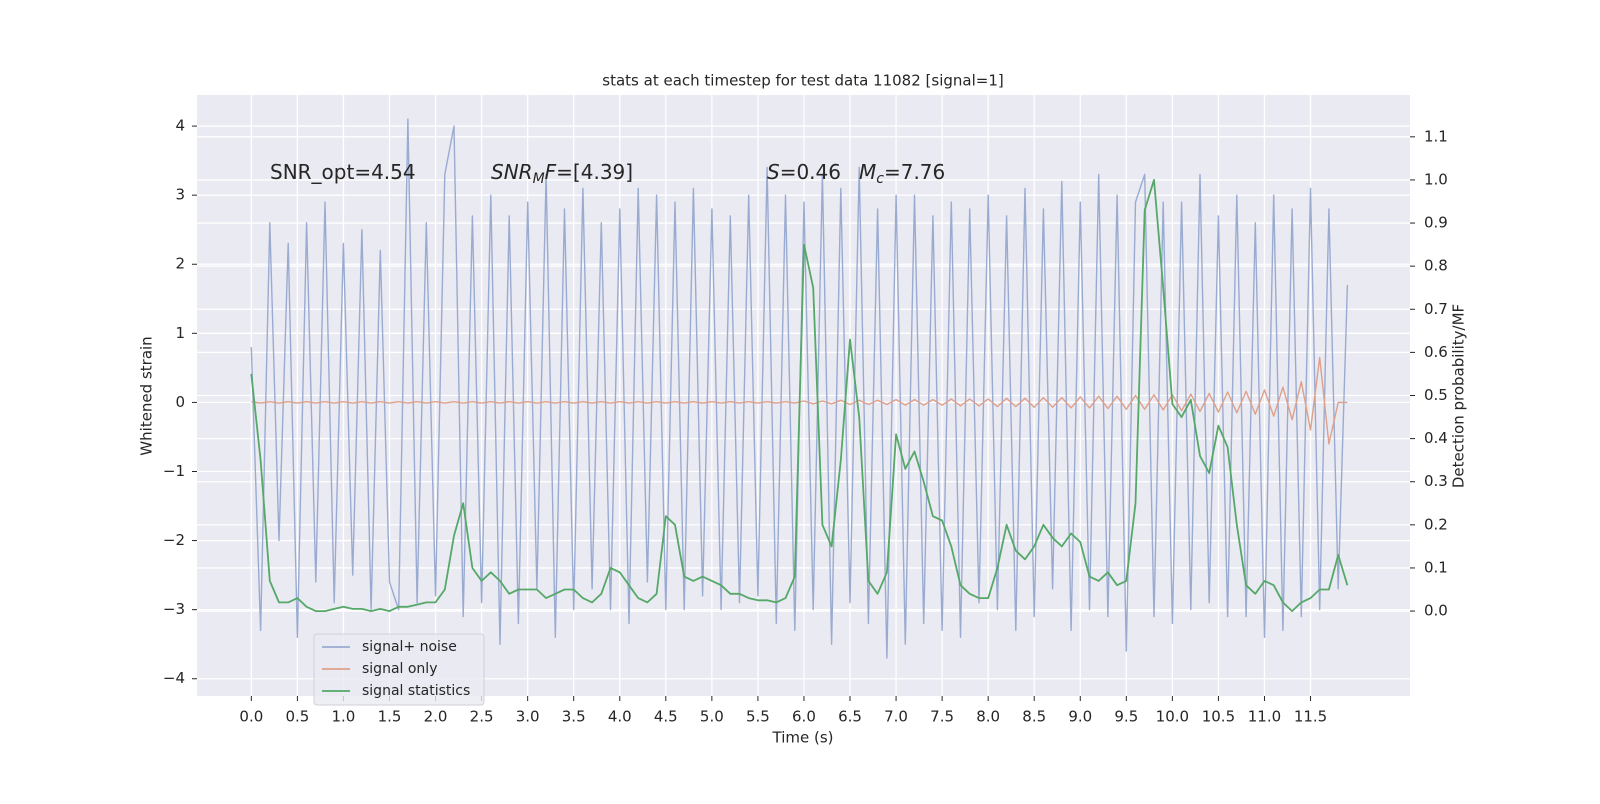 The width and height of the screenshot is (1600, 804). I want to click on x-tick-label: 5.5, so click(758, 717).